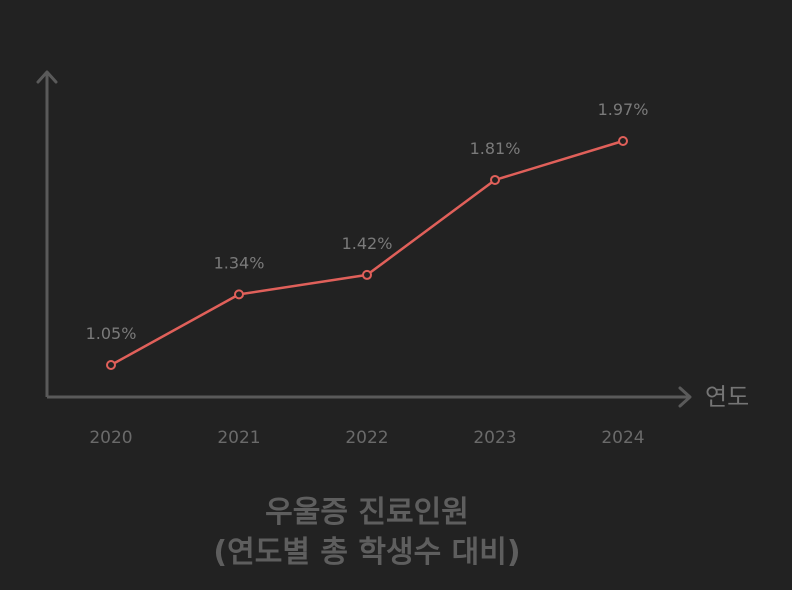 Image resolution: width=792 pixels, height=590 pixels. I want to click on data-label-2020: 1.05%, so click(111, 333).